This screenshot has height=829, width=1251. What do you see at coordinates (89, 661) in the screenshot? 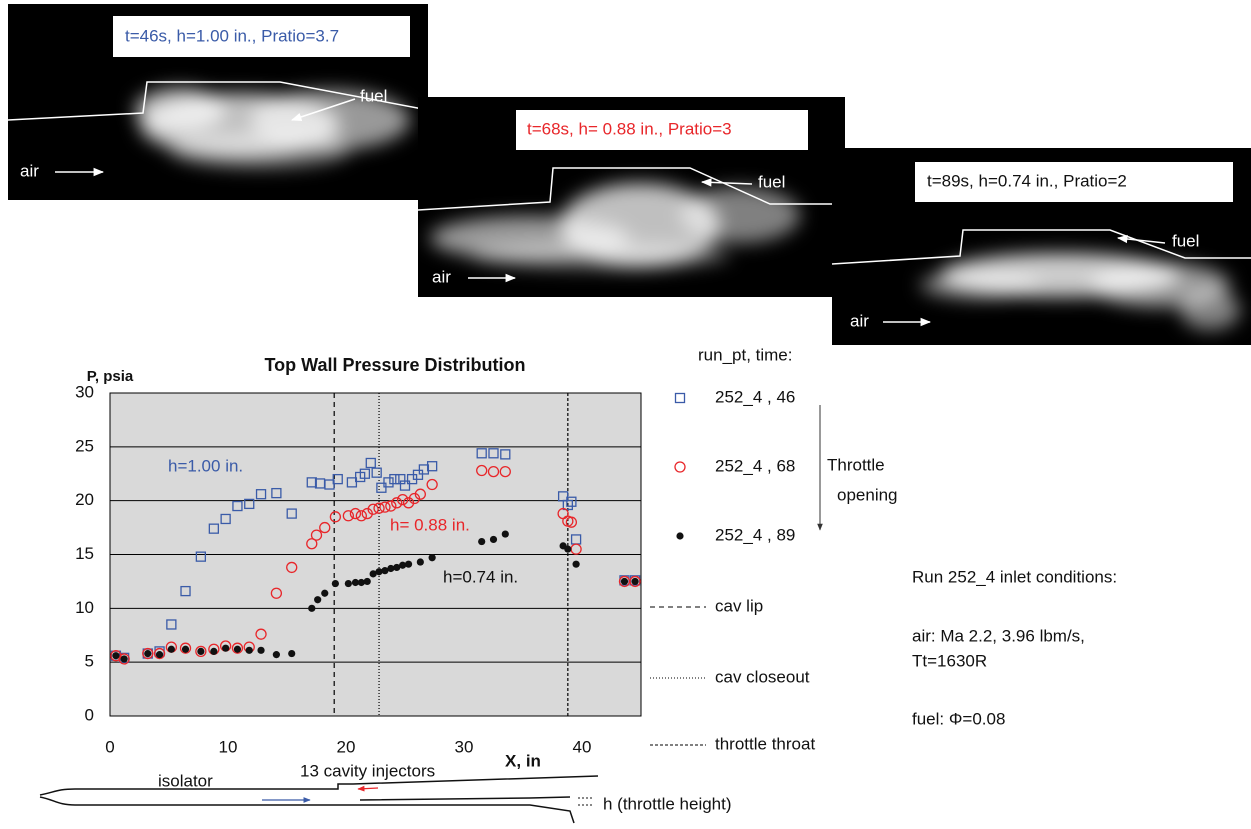
I see `y-tick-label: 5` at bounding box center [89, 661].